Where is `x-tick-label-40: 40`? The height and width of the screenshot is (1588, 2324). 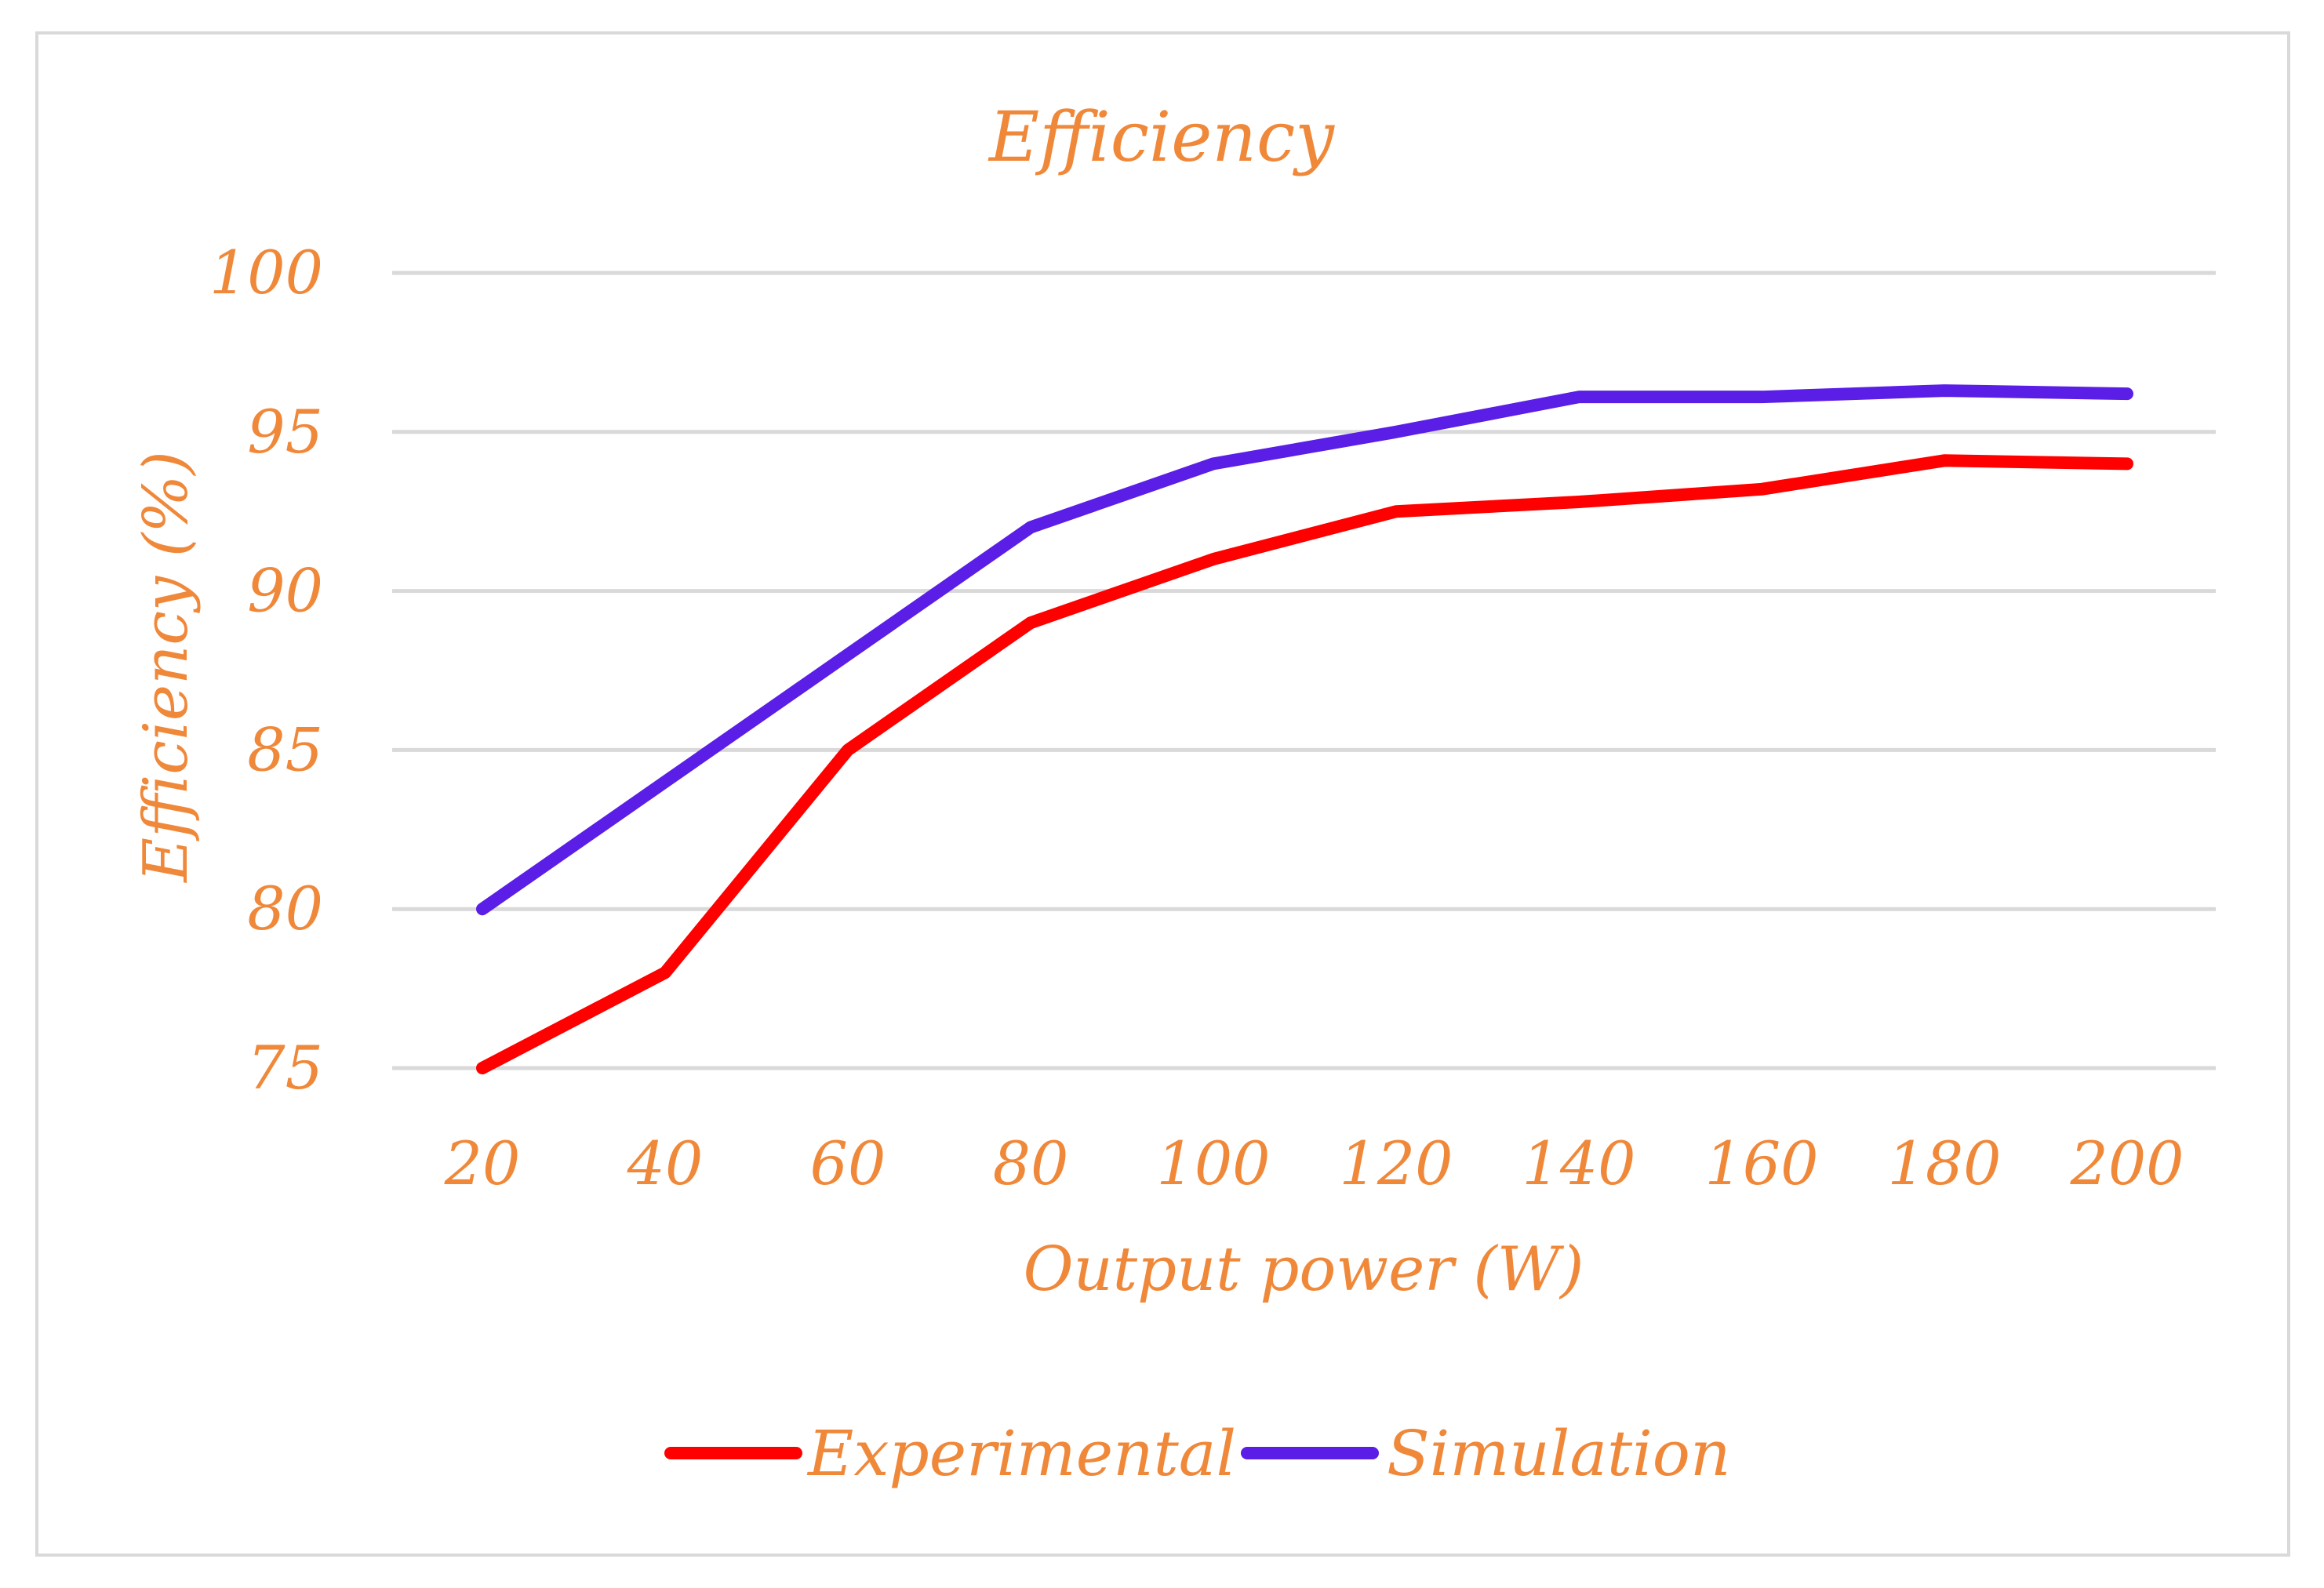 x-tick-label-40: 40 is located at coordinates (665, 1163).